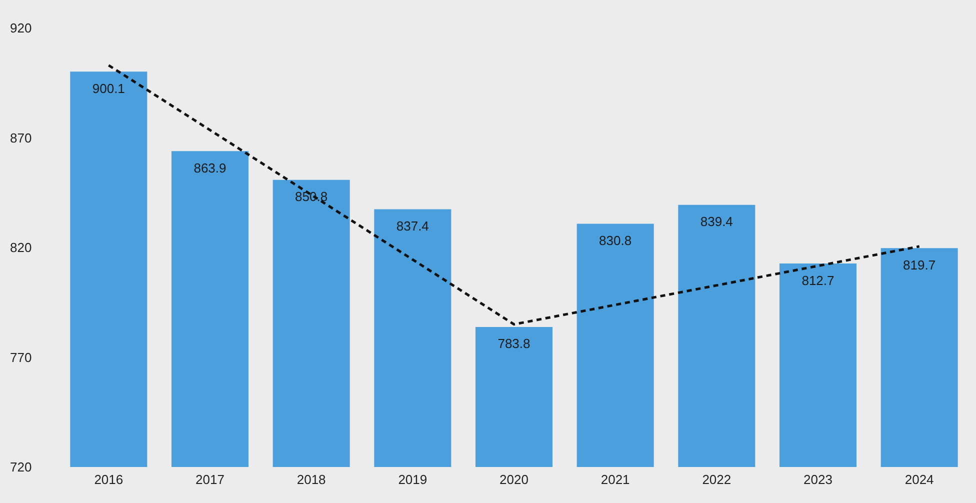 The image size is (976, 503). I want to click on data-label: 837.4, so click(412, 226).